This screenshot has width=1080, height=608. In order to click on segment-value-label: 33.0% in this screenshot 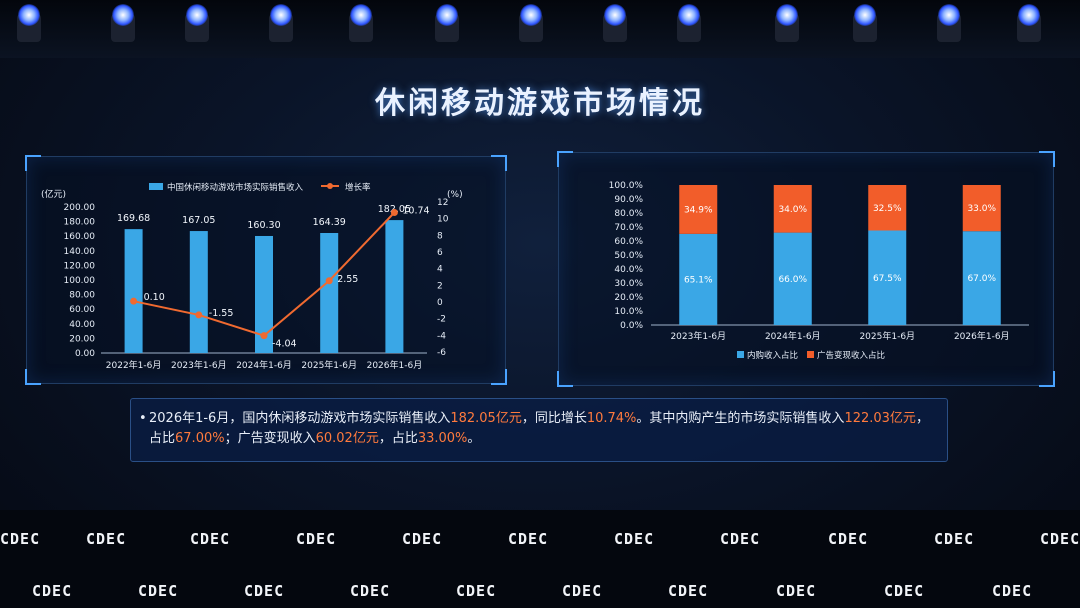, I will do `click(981, 209)`.